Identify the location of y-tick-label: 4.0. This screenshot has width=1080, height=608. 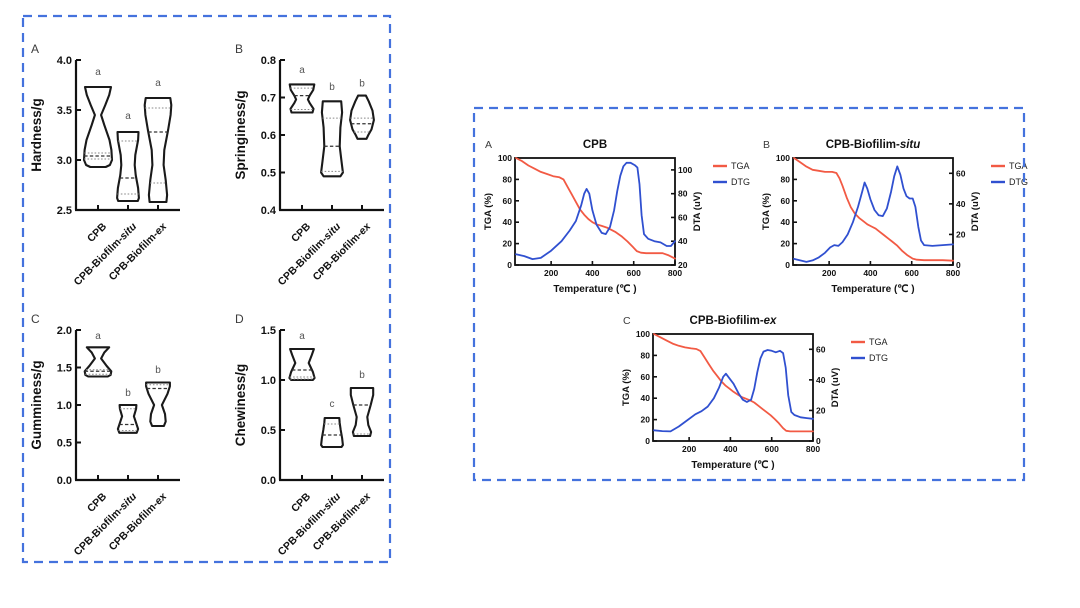
(64, 61).